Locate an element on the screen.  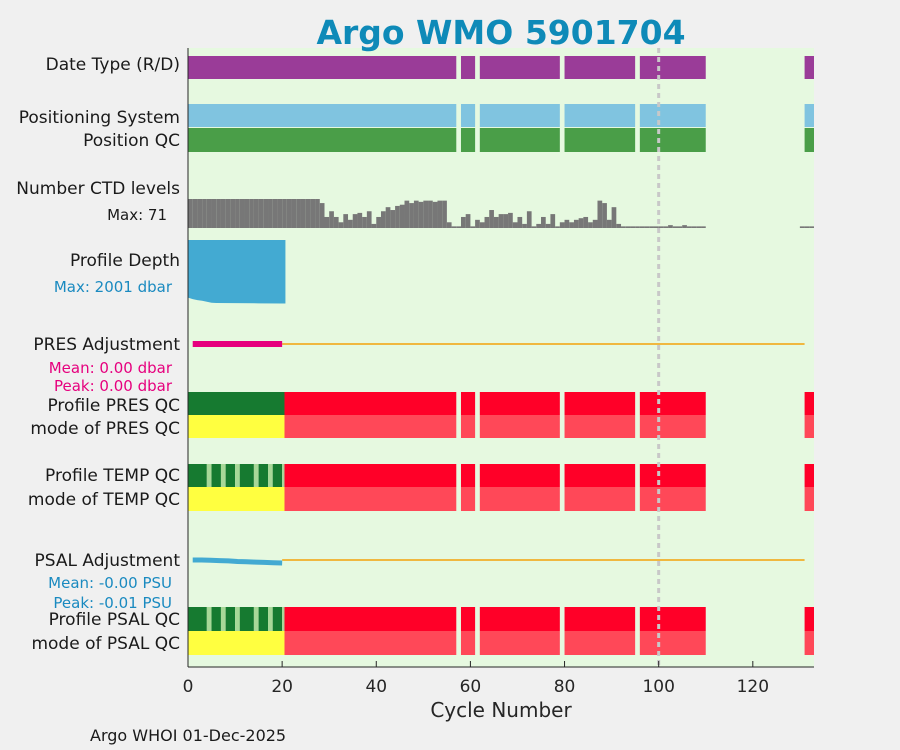
profile-depth-area is located at coordinates (237, 272).